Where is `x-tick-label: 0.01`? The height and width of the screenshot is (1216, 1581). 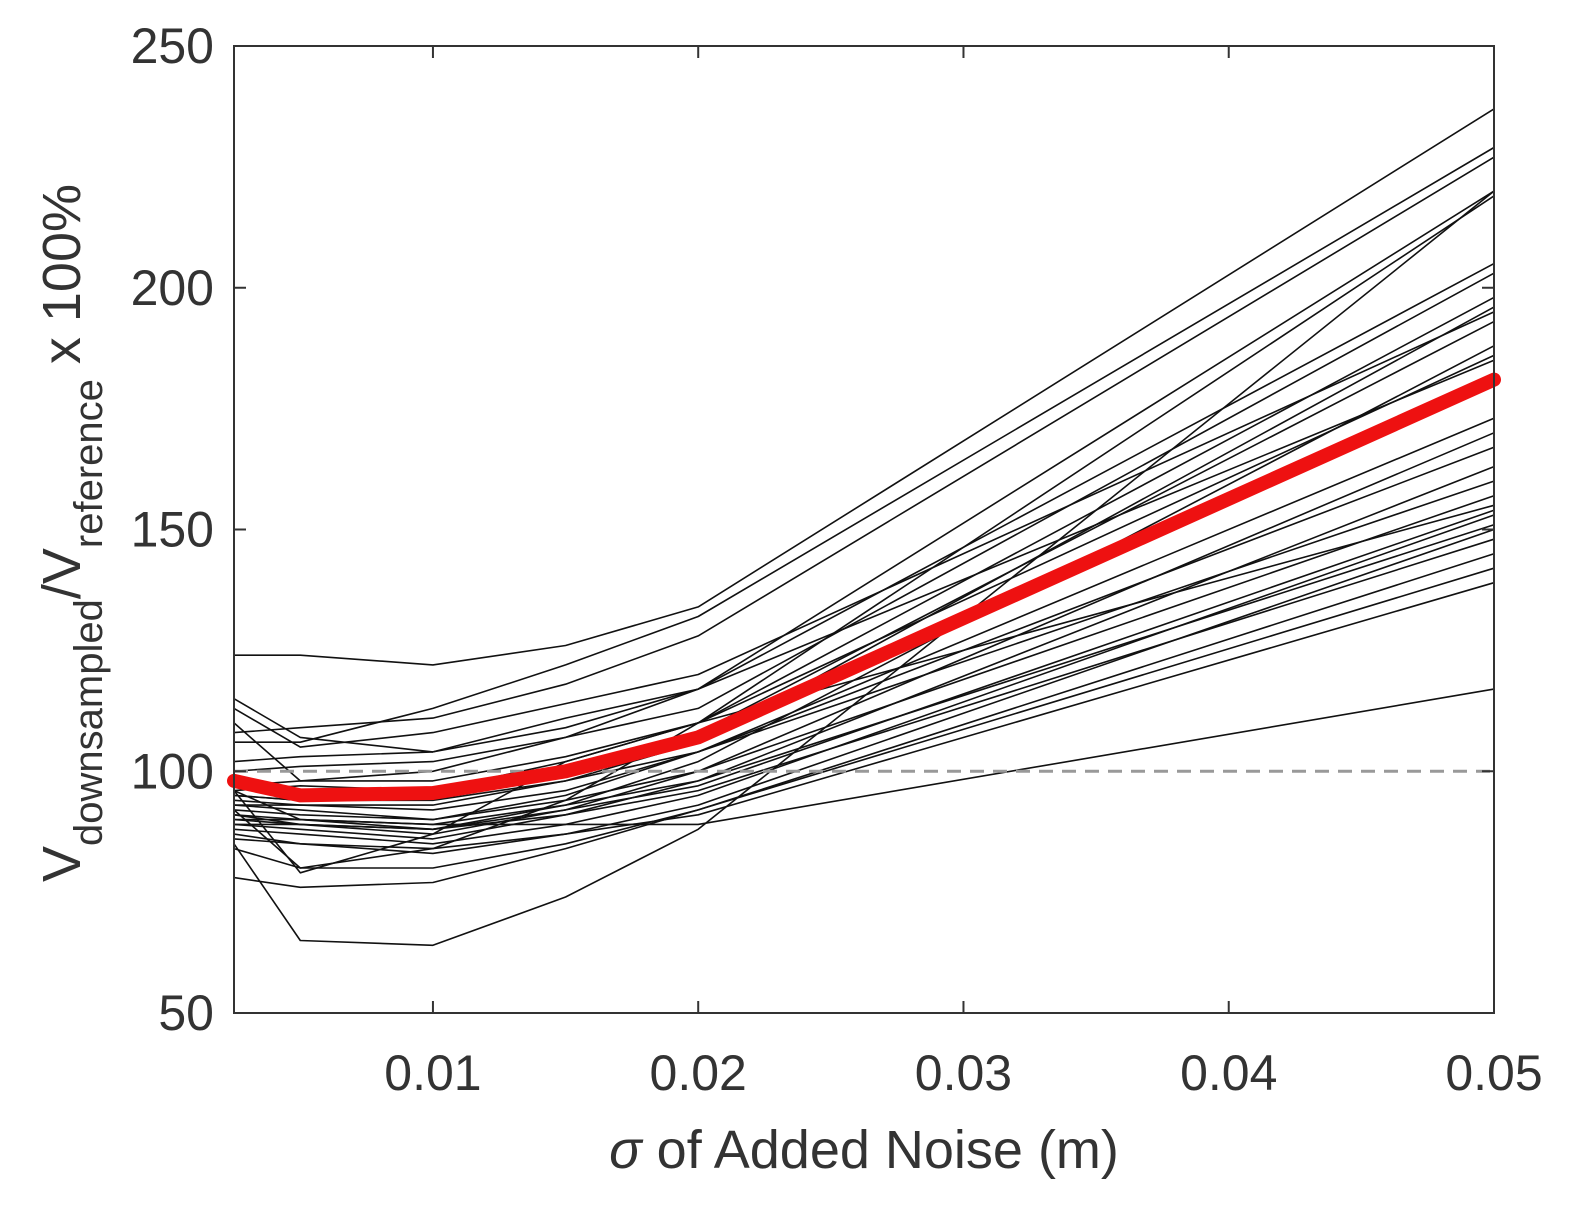 x-tick-label: 0.01 is located at coordinates (432, 1073).